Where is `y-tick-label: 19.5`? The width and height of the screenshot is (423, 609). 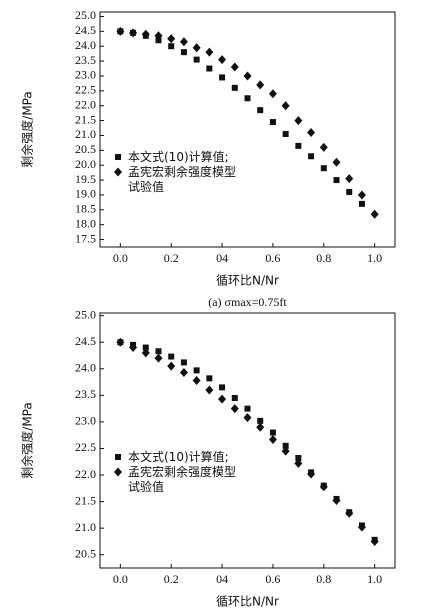 y-tick-label: 19.5 is located at coordinates (85, 179).